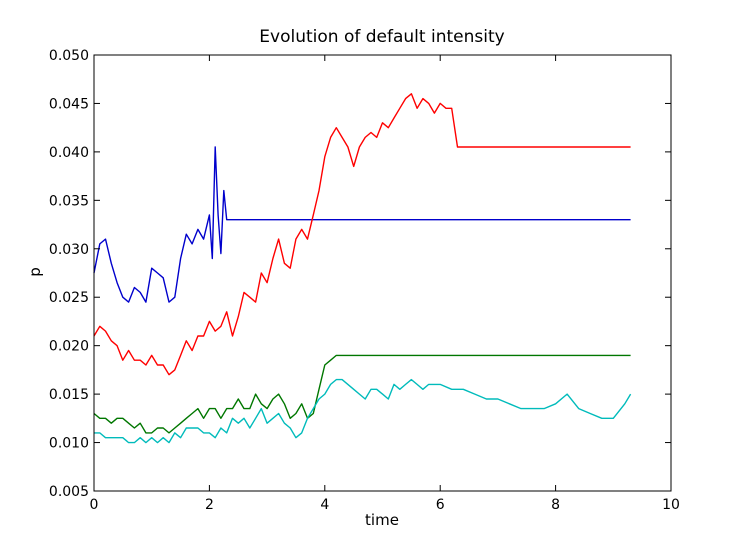 Image resolution: width=745 pixels, height=546 pixels. What do you see at coordinates (35, 272) in the screenshot?
I see `y-axis-label: p` at bounding box center [35, 272].